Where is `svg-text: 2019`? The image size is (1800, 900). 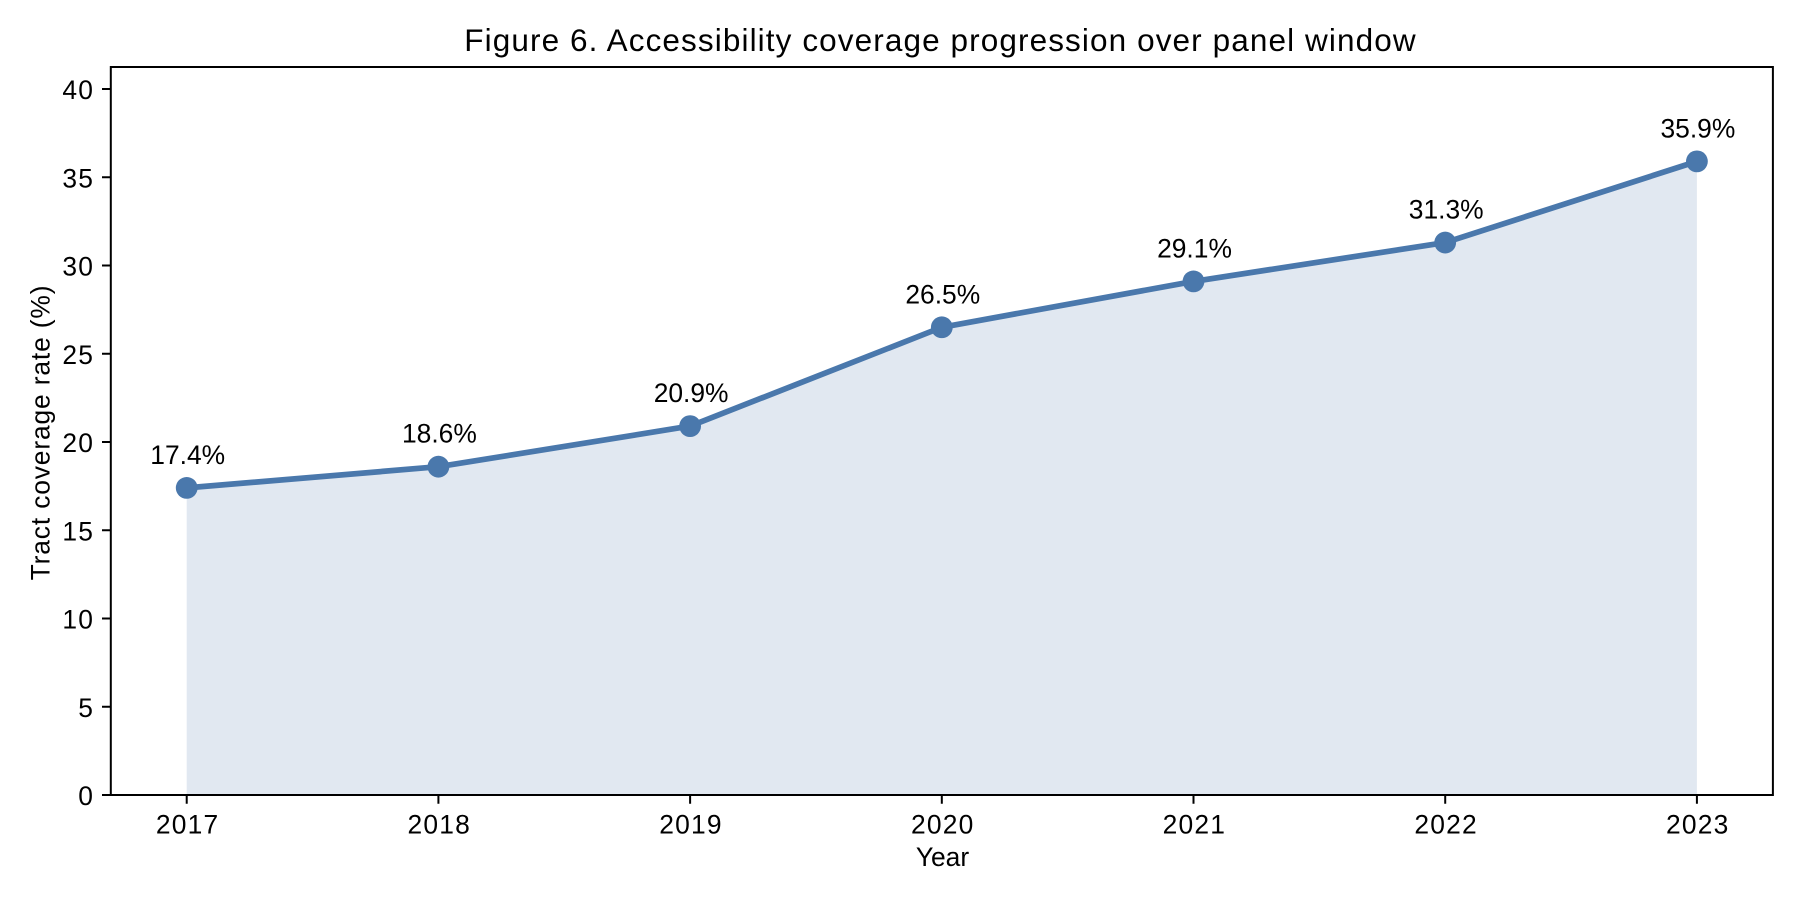 svg-text: 2019 is located at coordinates (691, 824).